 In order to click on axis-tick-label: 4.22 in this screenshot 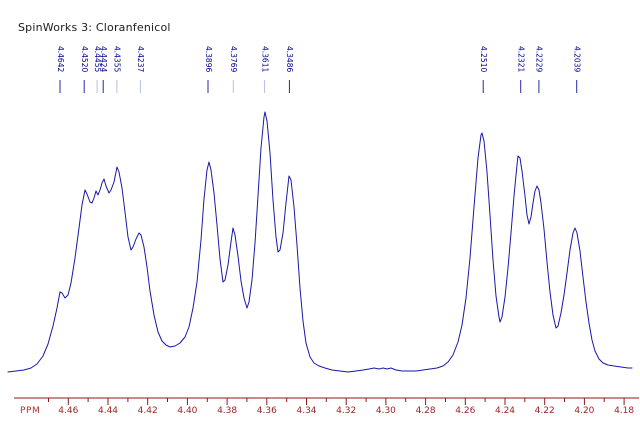, I will do `click(544, 411)`.